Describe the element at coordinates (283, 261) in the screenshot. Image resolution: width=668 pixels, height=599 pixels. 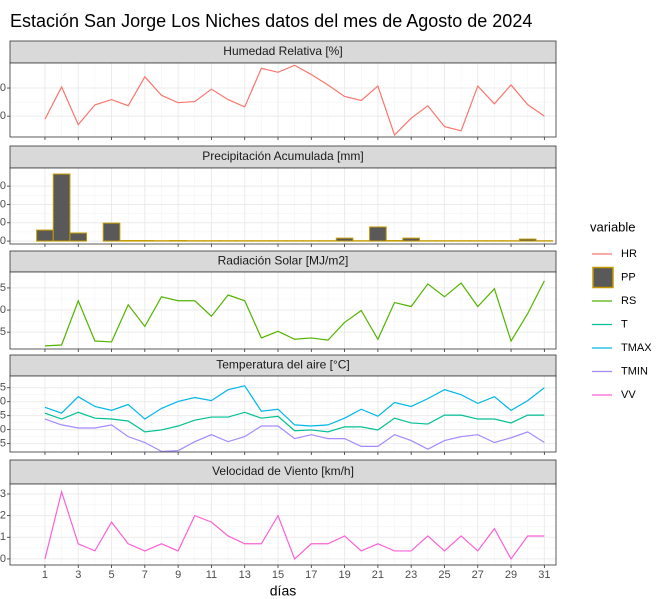
I see `strip-title: Radiación Solar [MJ/m2]` at that location.